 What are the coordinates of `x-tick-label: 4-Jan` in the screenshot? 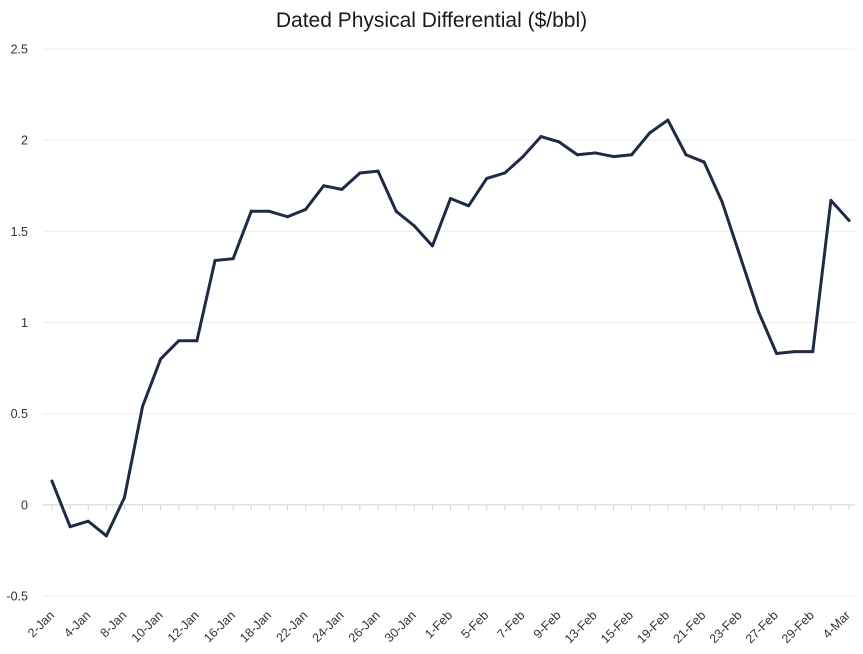 It's located at (77, 624).